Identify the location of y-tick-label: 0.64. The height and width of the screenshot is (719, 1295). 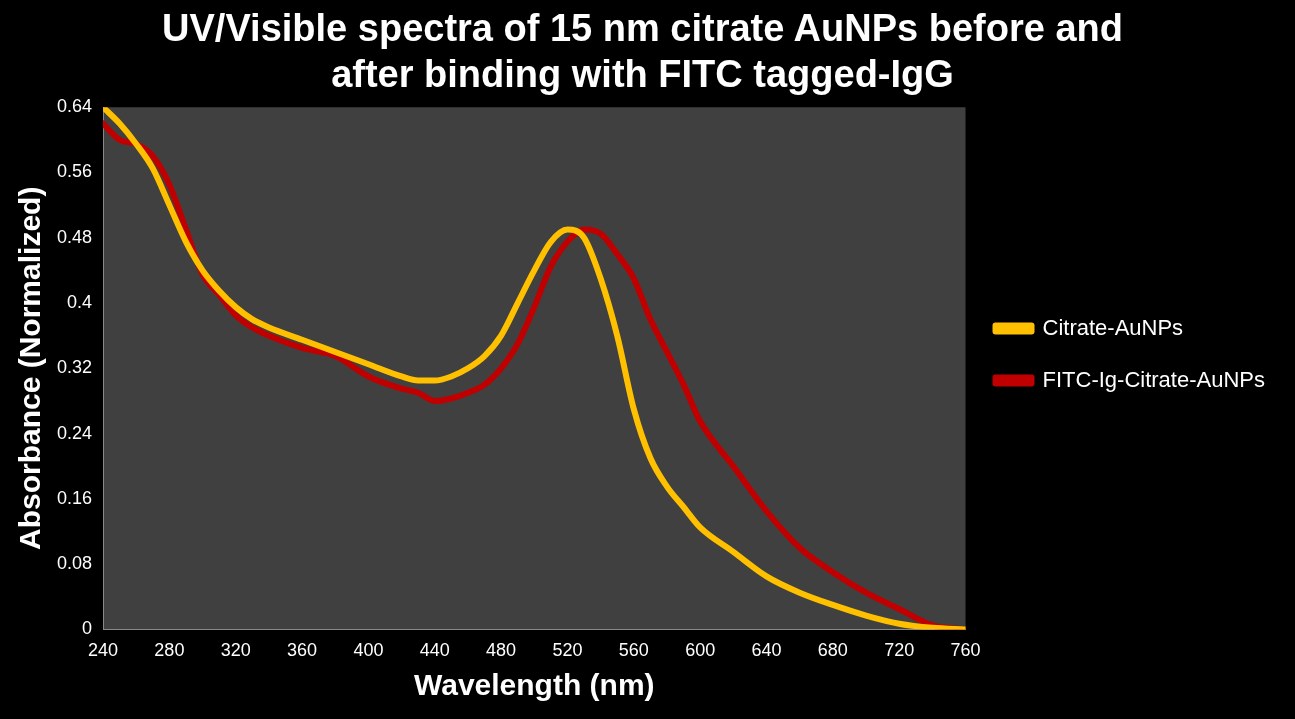
(74, 106).